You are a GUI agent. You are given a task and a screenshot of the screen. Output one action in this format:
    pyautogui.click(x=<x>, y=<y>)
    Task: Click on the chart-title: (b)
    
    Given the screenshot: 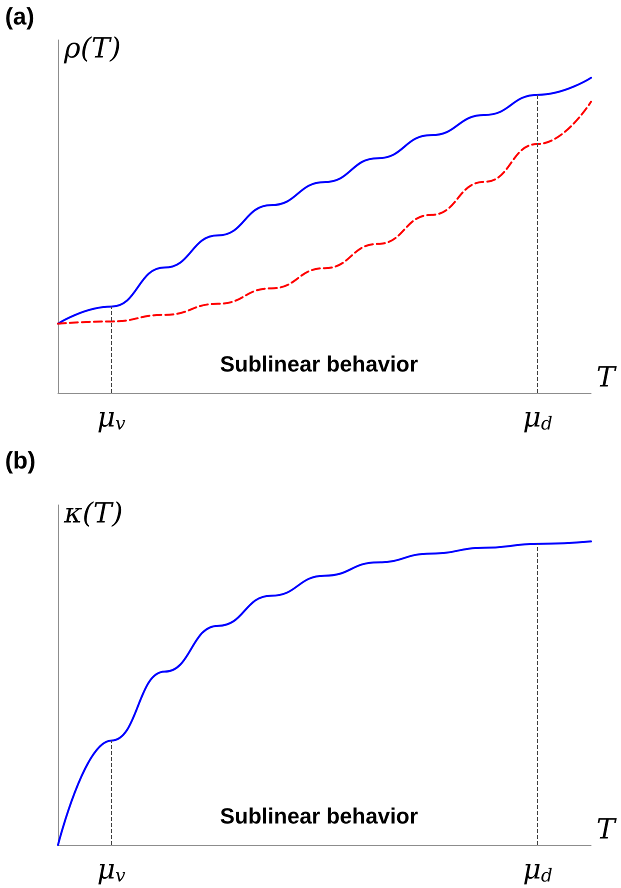 What is the action you would take?
    pyautogui.click(x=20, y=461)
    